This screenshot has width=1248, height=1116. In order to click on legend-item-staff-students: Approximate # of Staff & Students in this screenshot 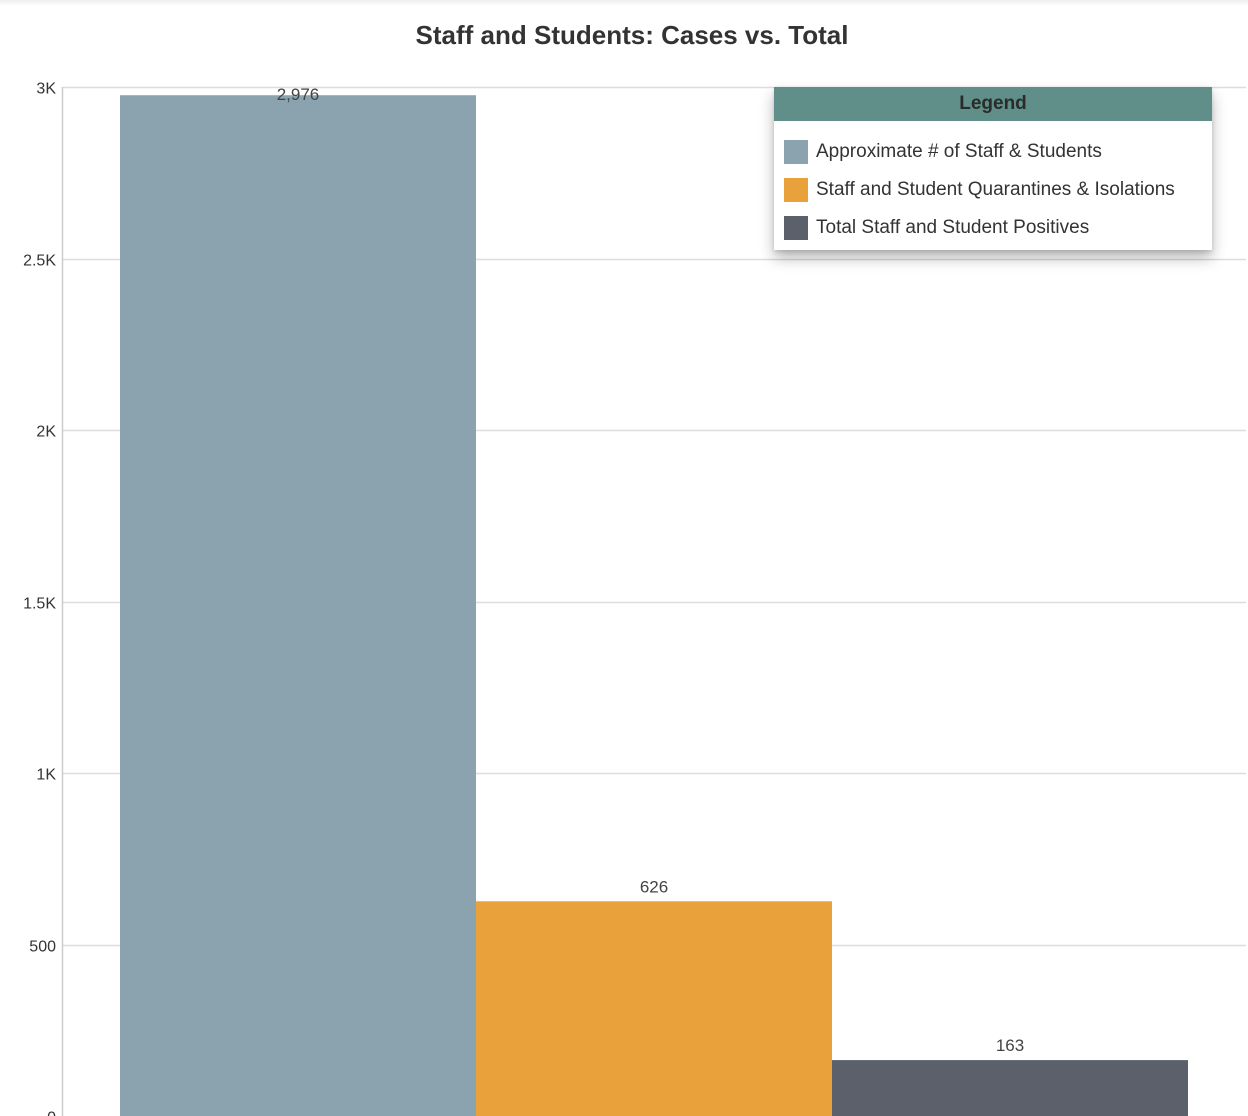, I will do `click(993, 152)`.